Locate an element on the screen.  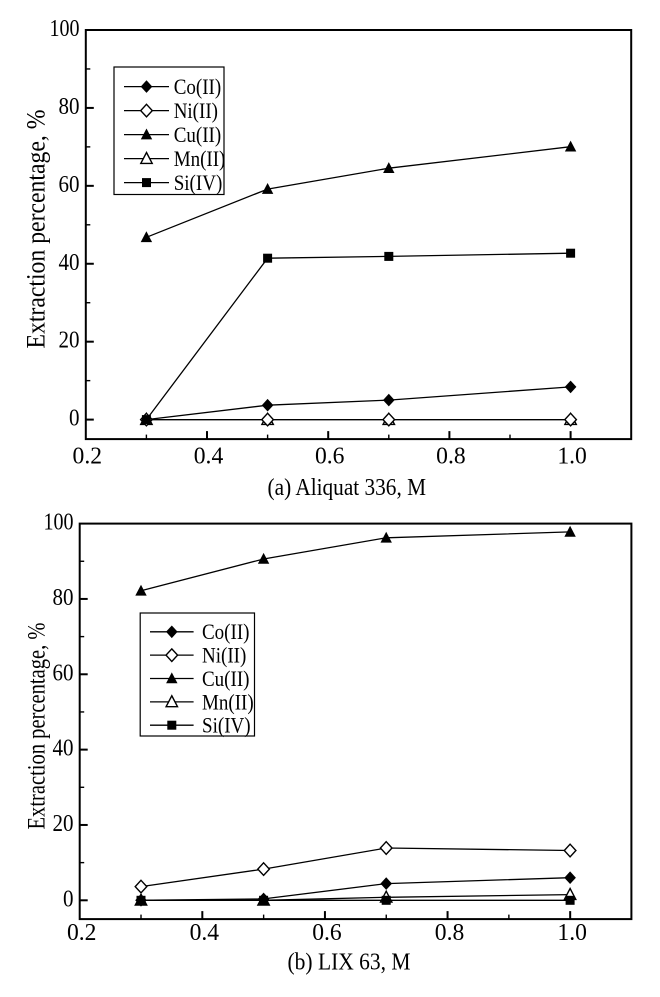
svg-text: (b) LIX 63, M is located at coordinates (349, 962).